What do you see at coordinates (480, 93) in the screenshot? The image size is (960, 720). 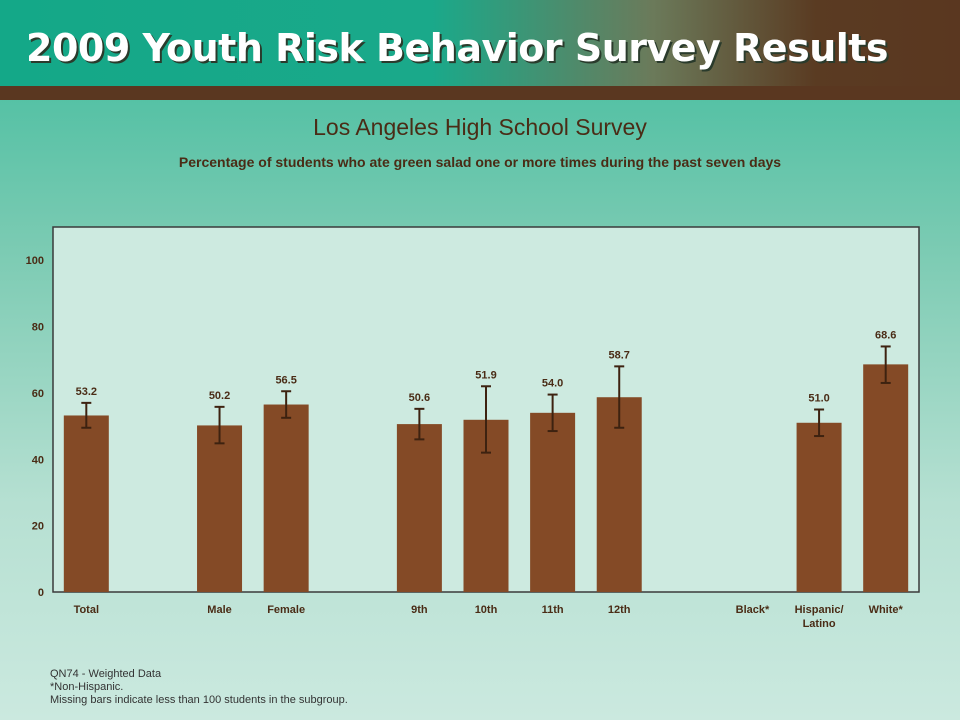 I see `header-band` at bounding box center [480, 93].